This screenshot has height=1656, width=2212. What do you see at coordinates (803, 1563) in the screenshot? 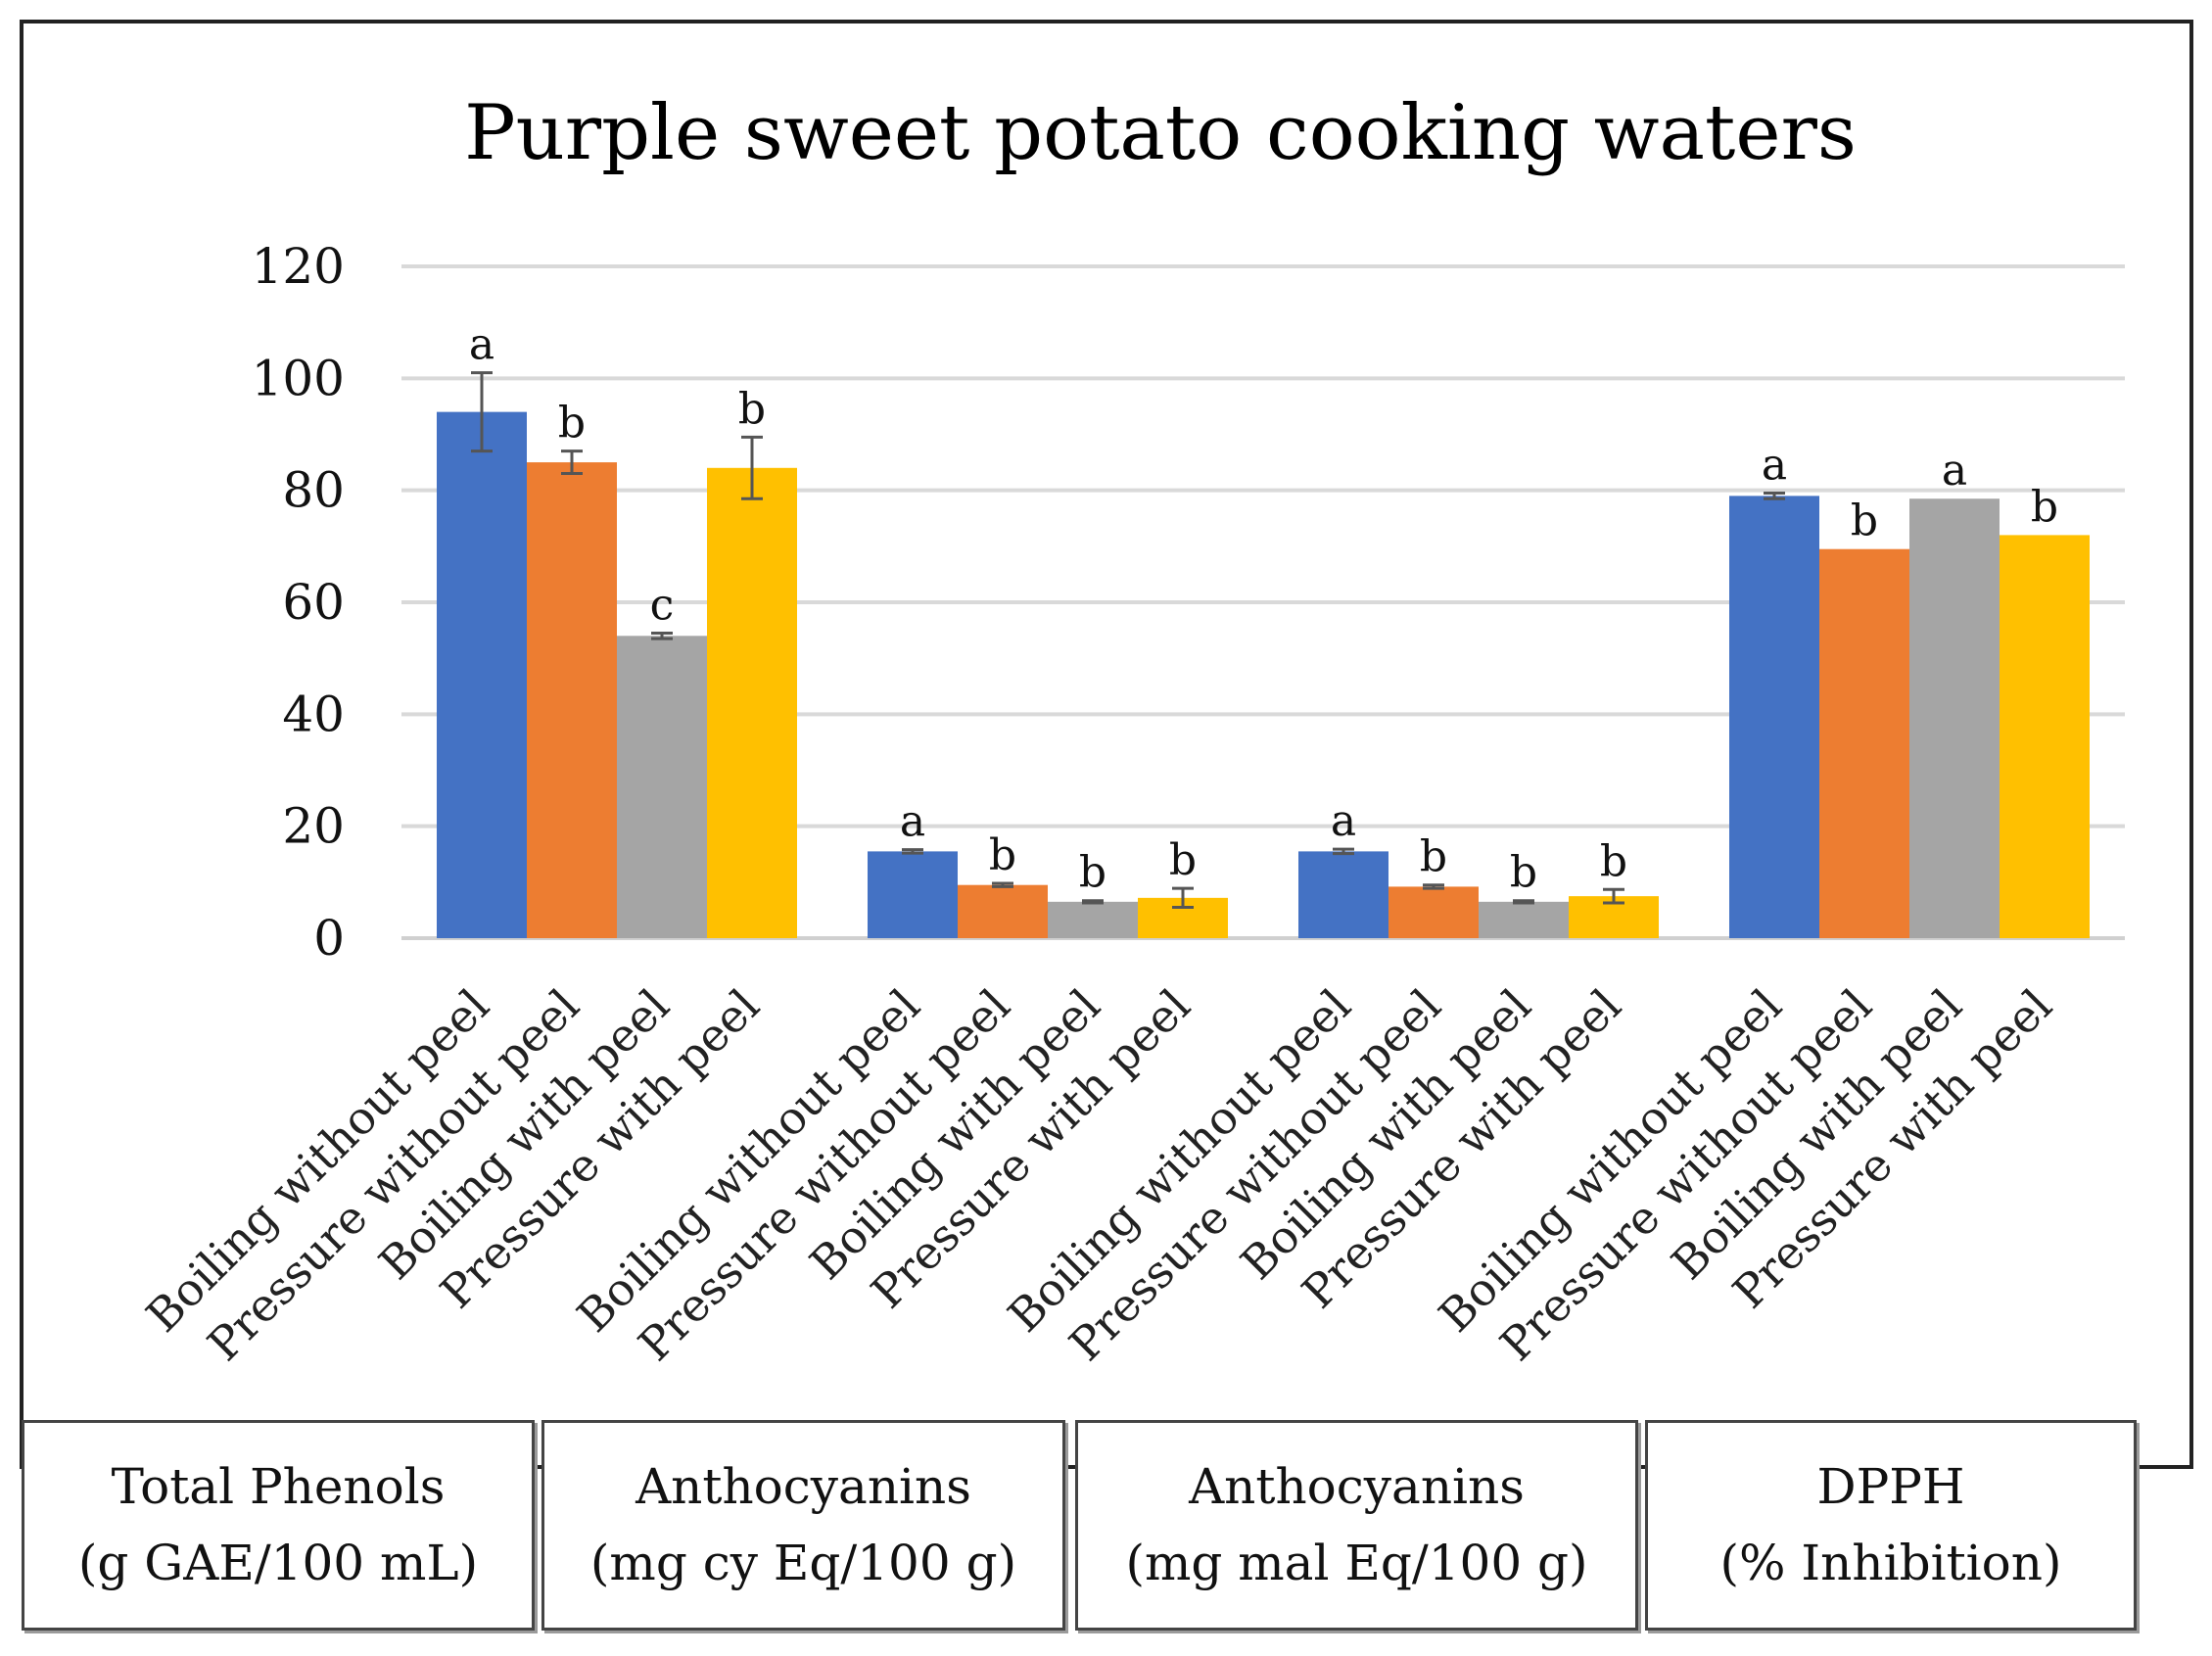
I see `group-label-line2: (mg cy Eq/100 g)` at bounding box center [803, 1563].